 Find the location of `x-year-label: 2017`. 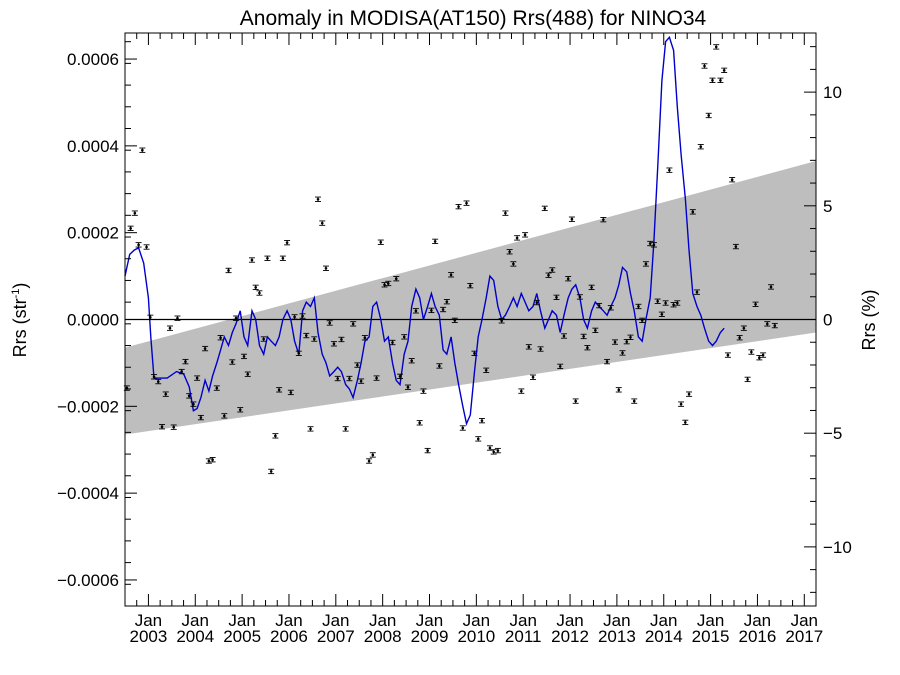

x-year-label: 2017 is located at coordinates (804, 636).